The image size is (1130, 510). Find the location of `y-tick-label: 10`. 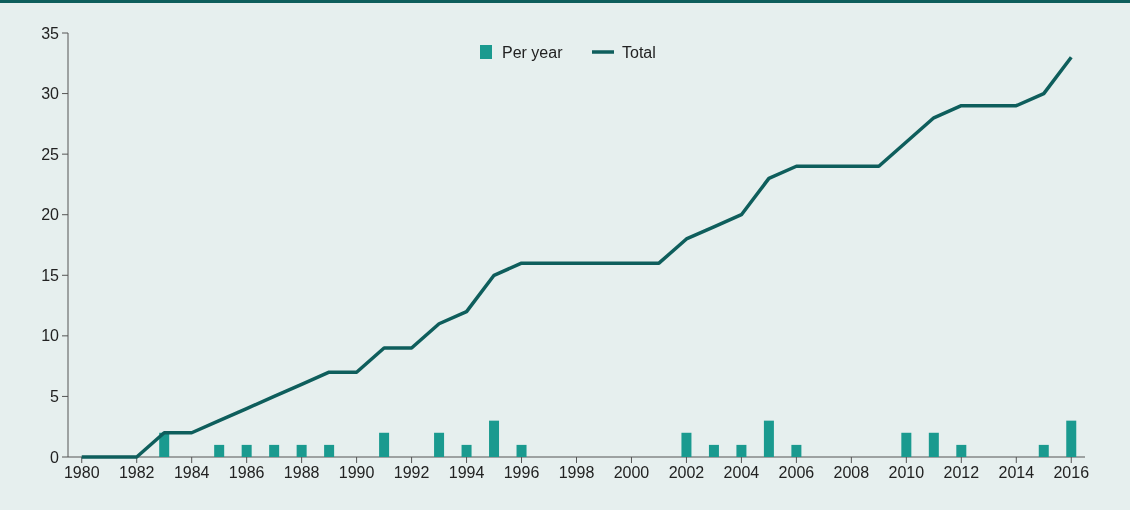

y-tick-label: 10 is located at coordinates (50, 336).